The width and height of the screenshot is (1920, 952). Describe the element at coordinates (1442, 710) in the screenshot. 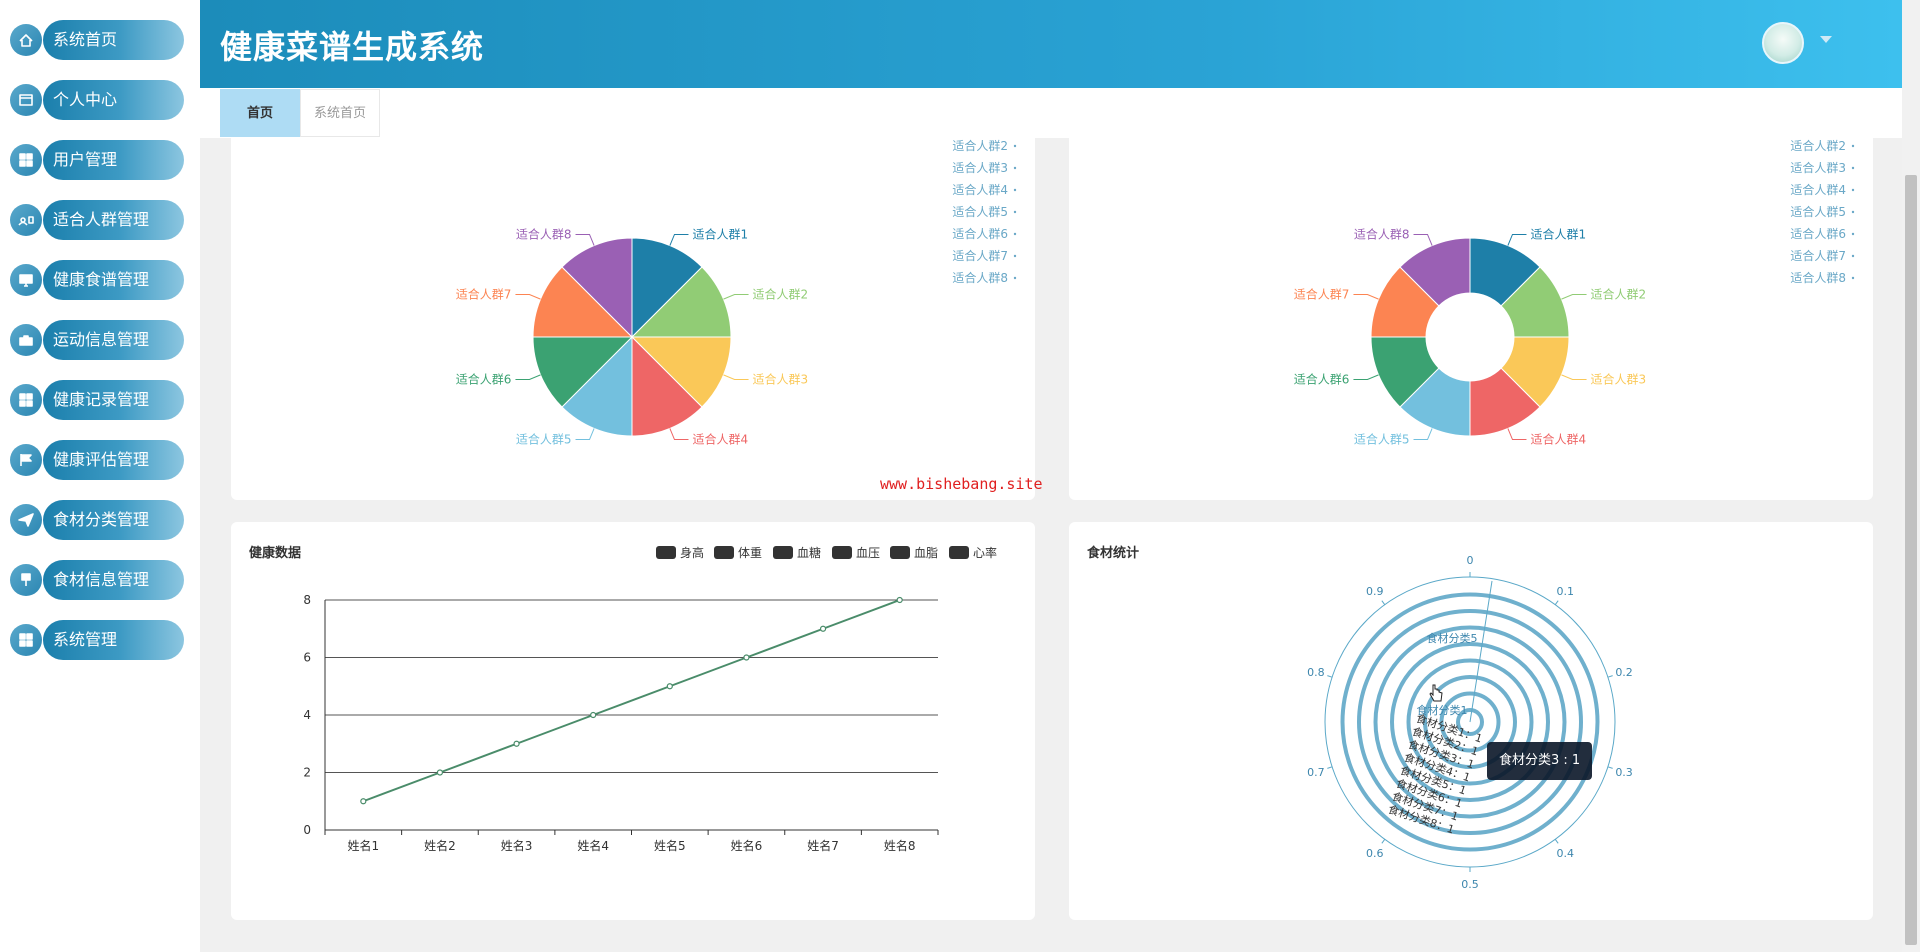

I see `category-label: 食材分类1` at that location.